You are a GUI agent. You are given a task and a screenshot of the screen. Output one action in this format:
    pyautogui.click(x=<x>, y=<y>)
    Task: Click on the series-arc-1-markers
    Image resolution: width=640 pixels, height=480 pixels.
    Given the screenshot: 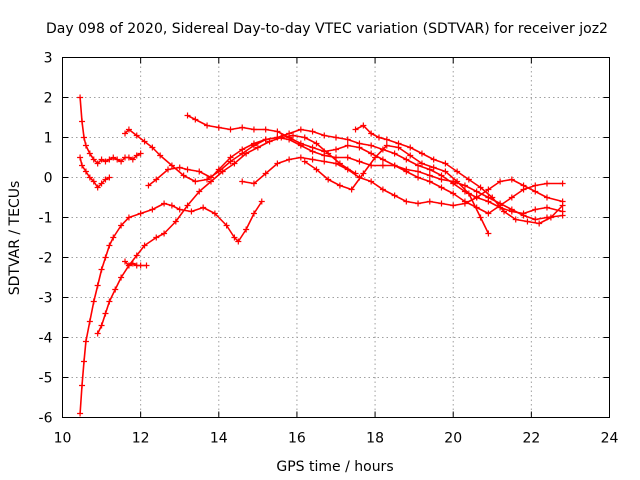 What is the action you would take?
    pyautogui.click(x=110, y=130)
    